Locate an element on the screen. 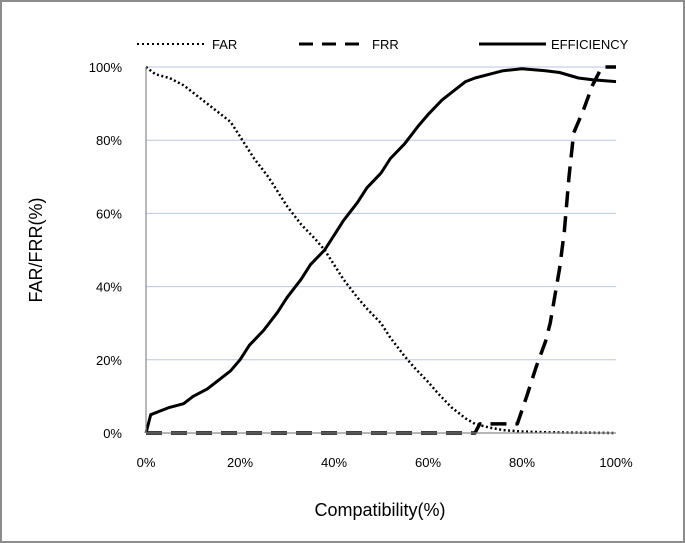 This screenshot has height=543, width=685. x-tick-label: 20% is located at coordinates (240, 462).